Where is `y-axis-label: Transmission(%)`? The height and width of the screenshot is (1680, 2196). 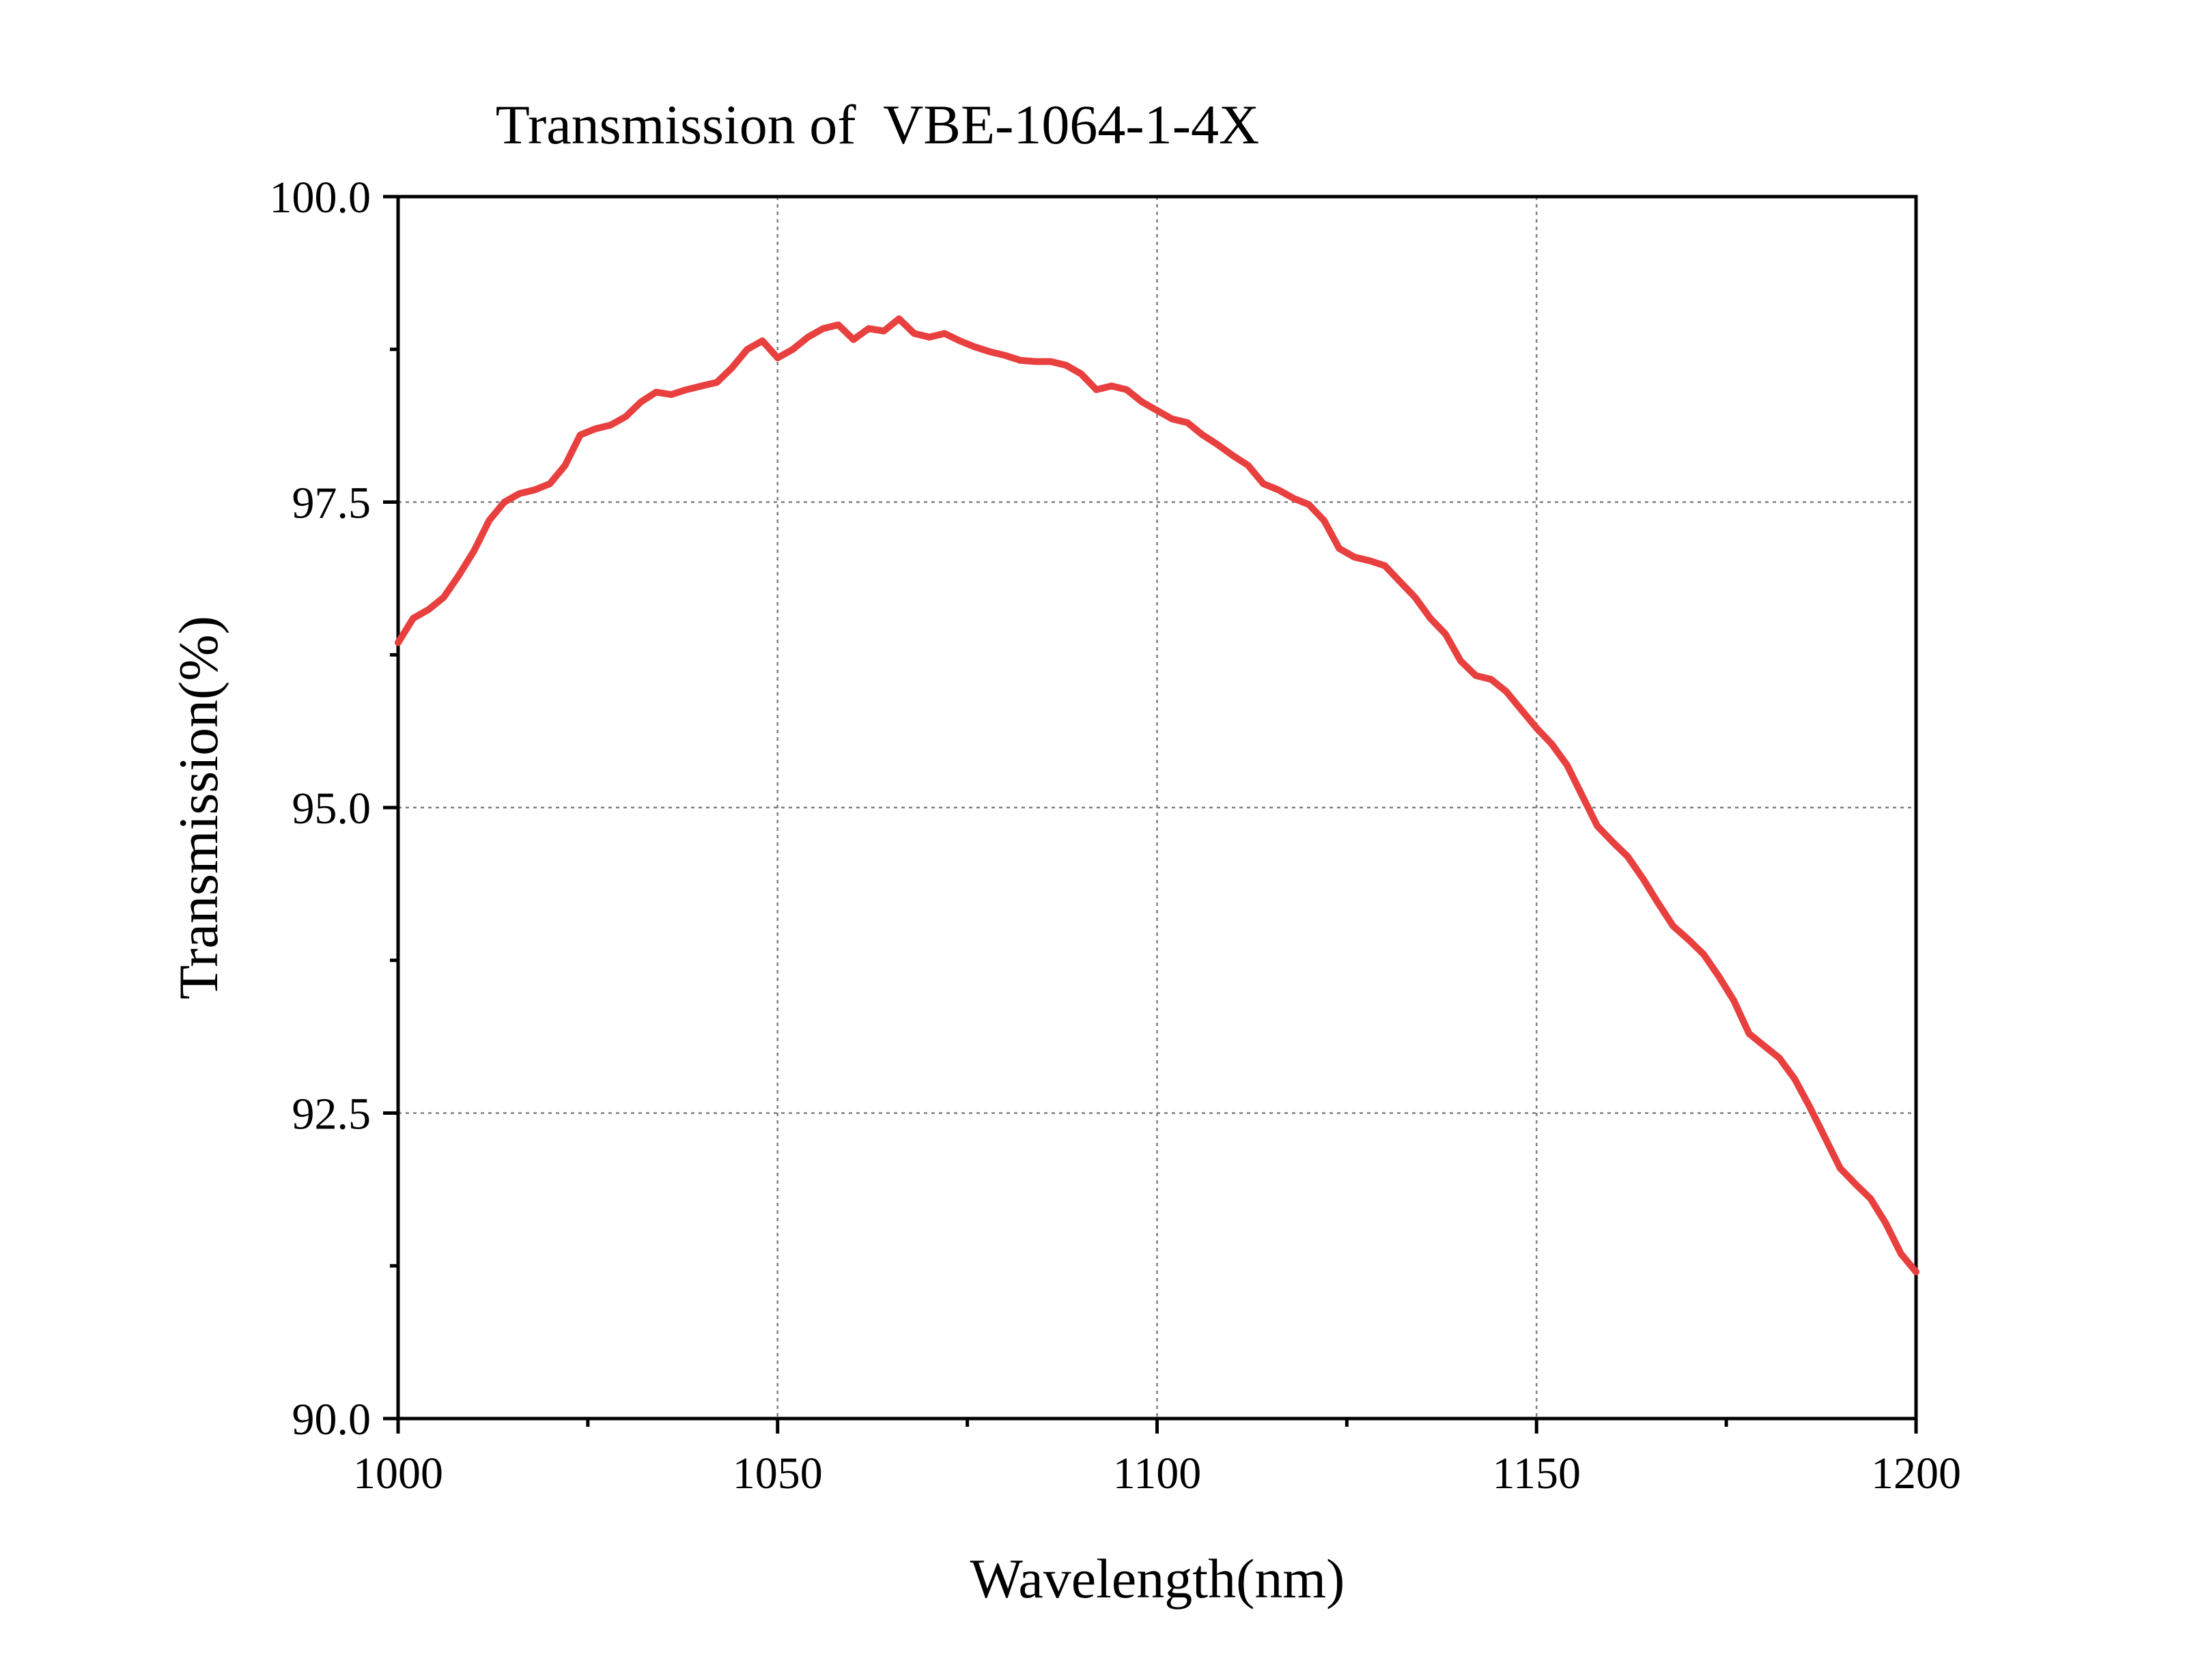 y-axis-label: Transmission(%) is located at coordinates (198, 807).